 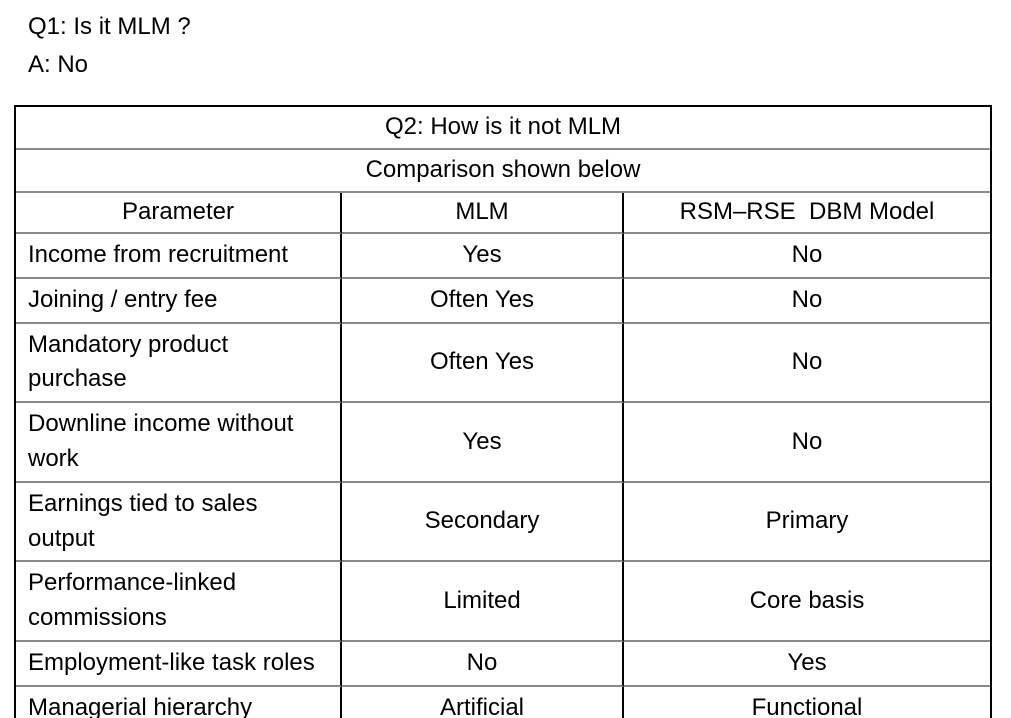 I want to click on parameter-cell: Managerial hierarchy, so click(x=179, y=702).